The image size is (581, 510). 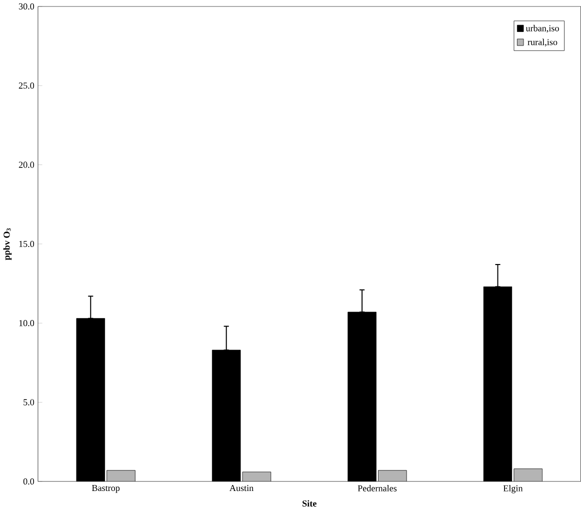 I want to click on y-tick-label: 20.0, so click(x=26, y=165).